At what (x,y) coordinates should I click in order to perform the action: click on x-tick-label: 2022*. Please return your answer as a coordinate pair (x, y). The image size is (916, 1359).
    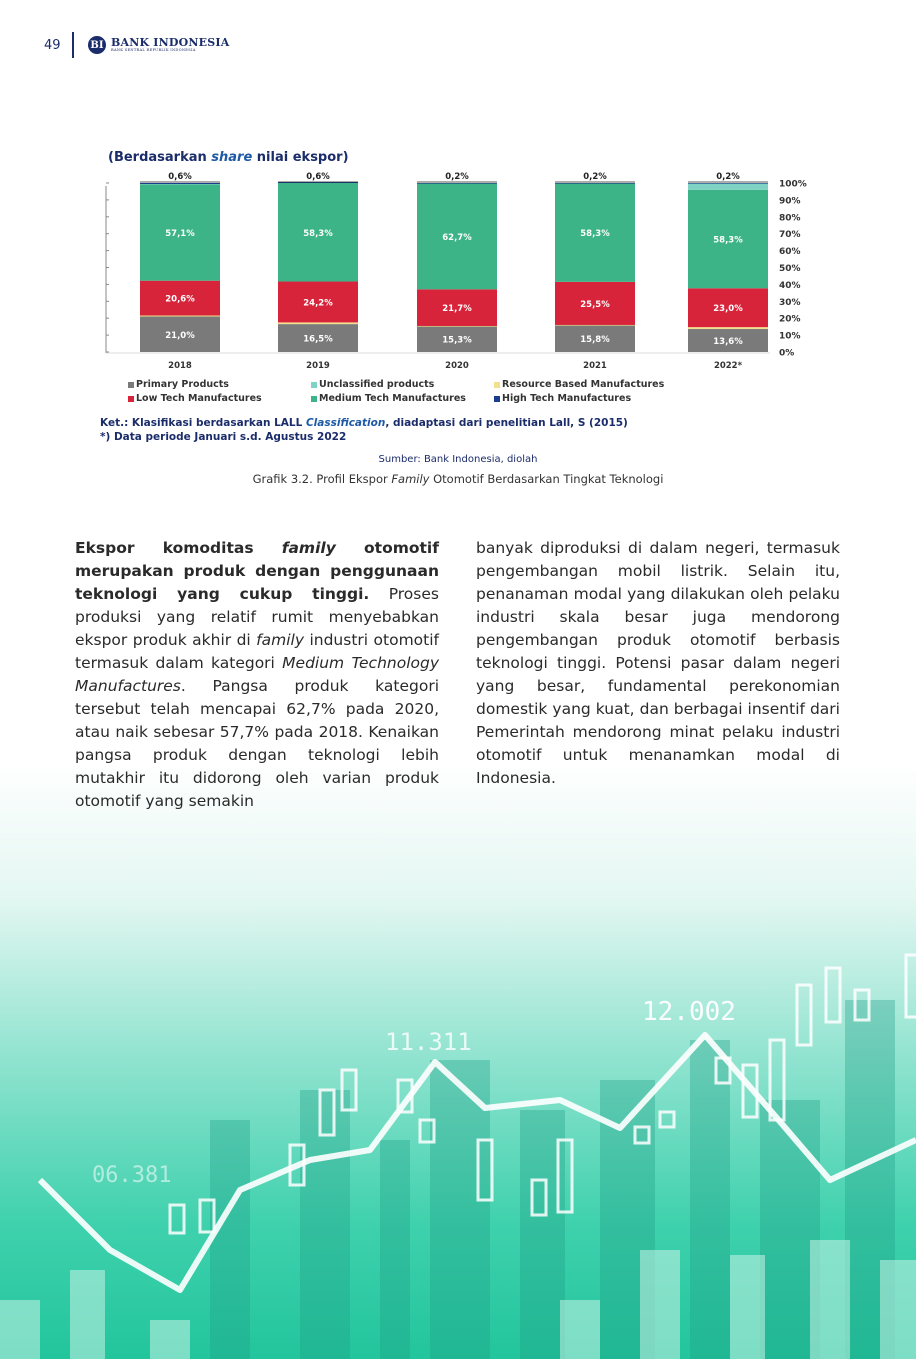
    Looking at the image, I should click on (728, 366).